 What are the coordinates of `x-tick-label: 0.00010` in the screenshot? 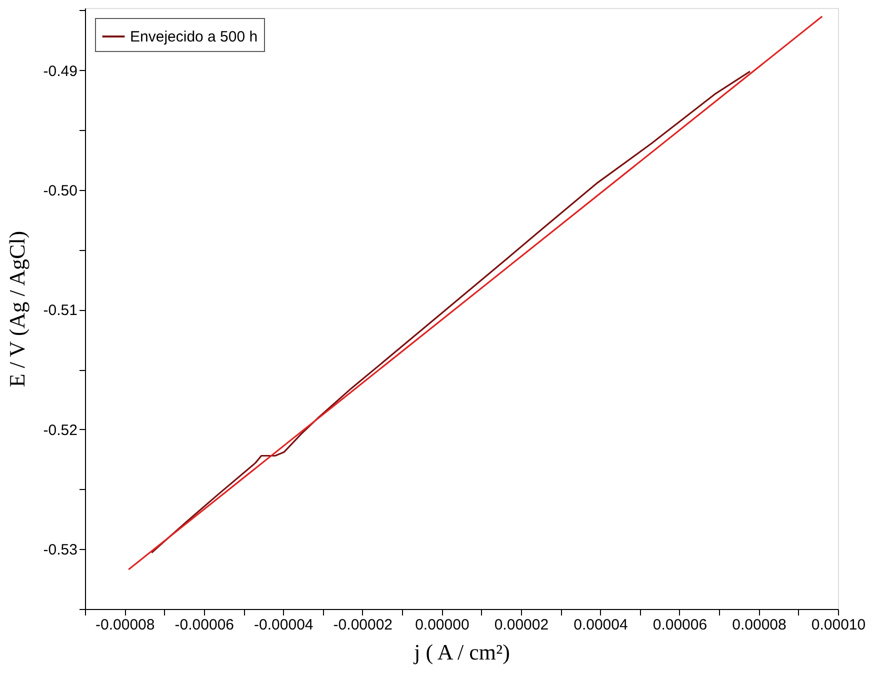 It's located at (838, 625).